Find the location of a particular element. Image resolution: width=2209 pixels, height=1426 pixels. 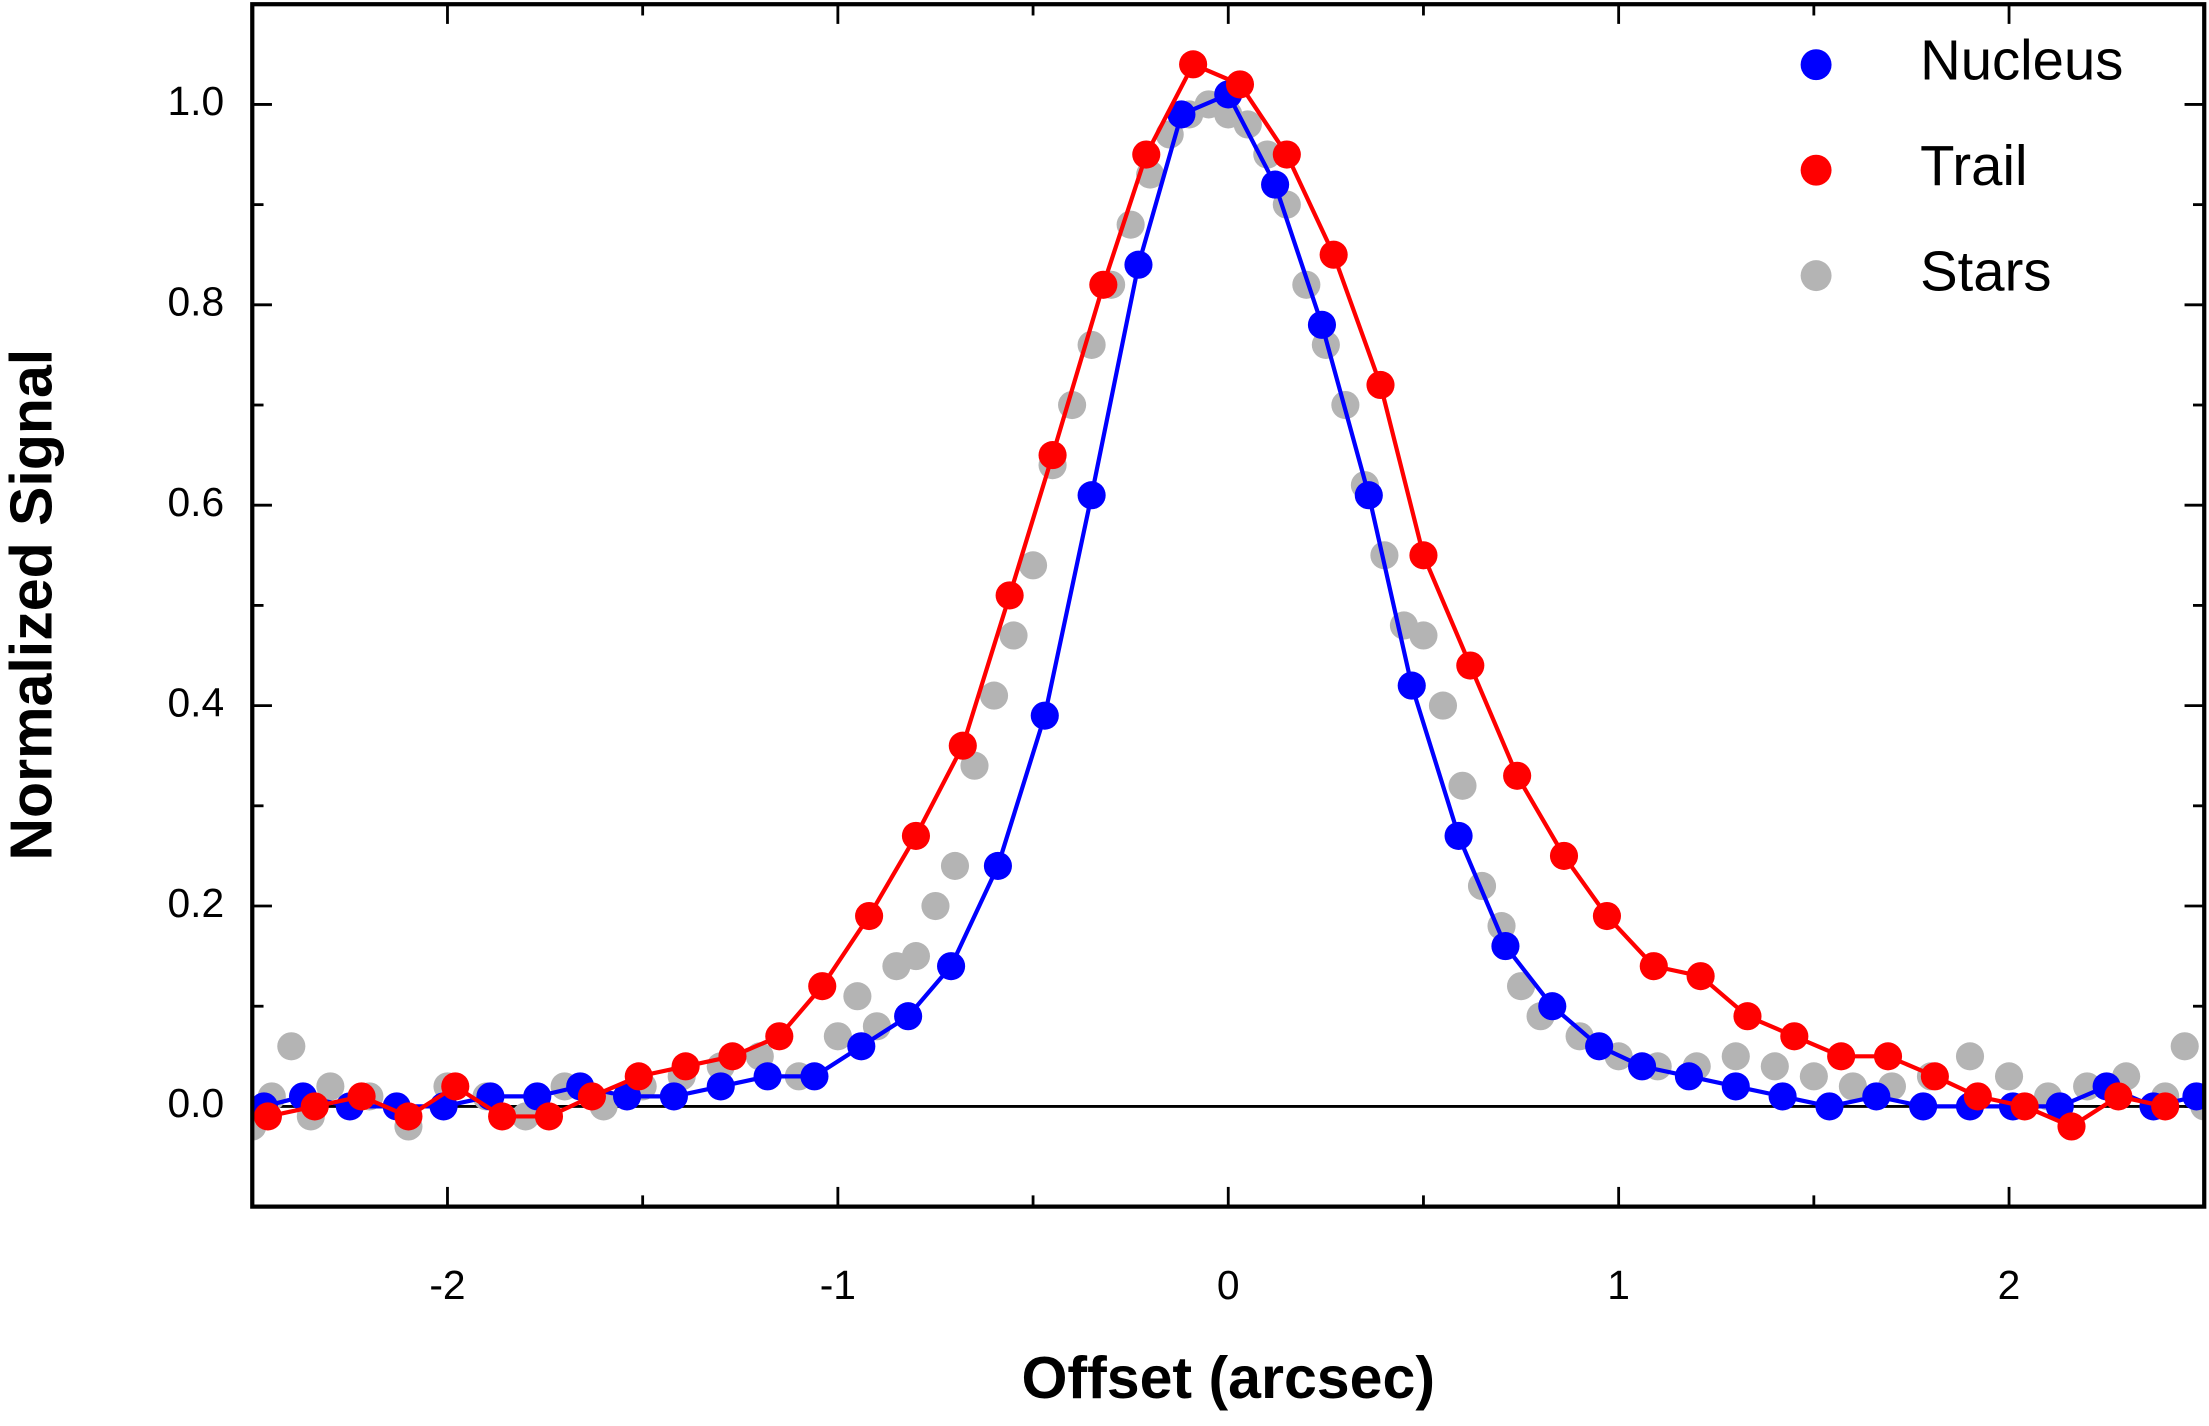

legend-label: Stars is located at coordinates (1985, 270).